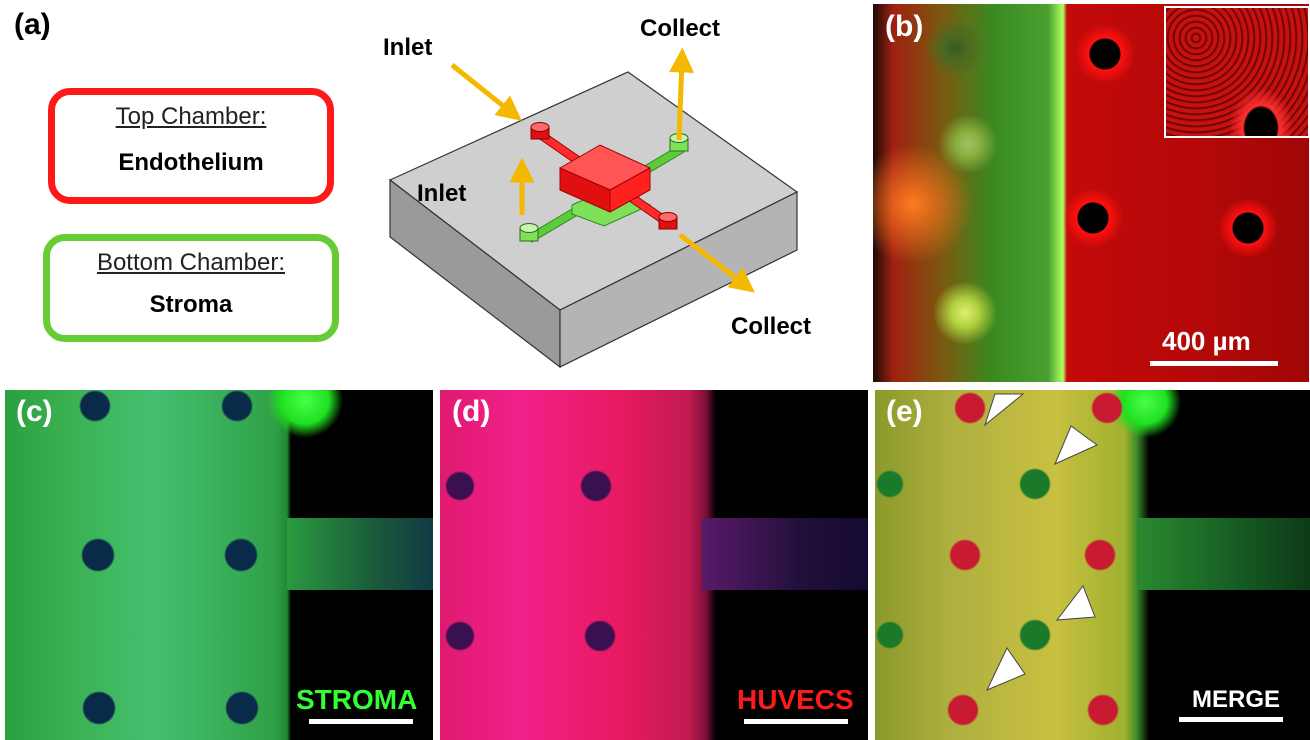 This screenshot has height=740, width=1310. What do you see at coordinates (1206, 341) in the screenshot?
I see `panel-b-scale-label: 400 µm` at bounding box center [1206, 341].